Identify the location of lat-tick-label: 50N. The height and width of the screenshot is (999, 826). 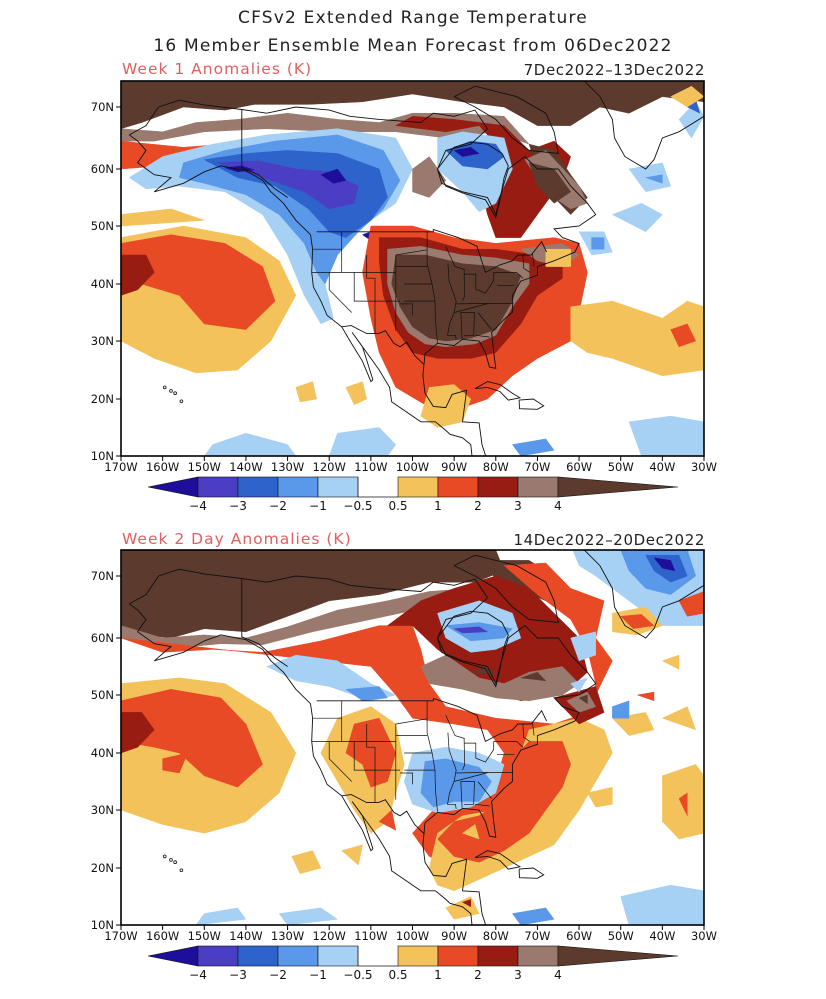
(102, 226).